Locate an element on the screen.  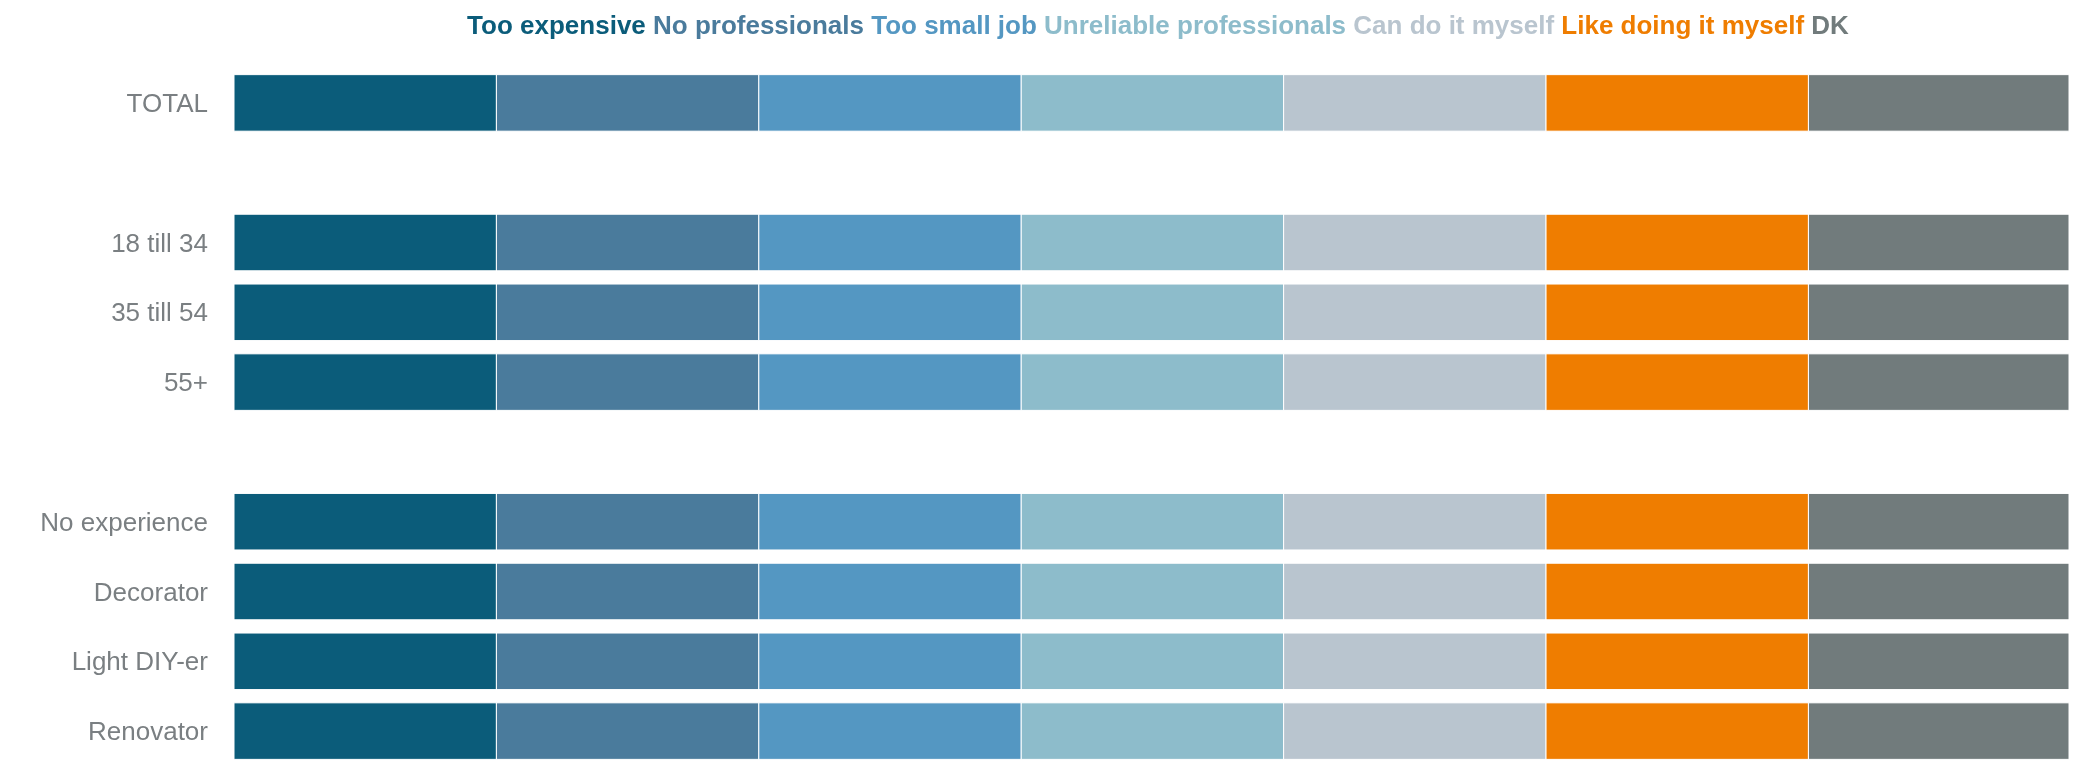
y-tick-label: 18 till 34 is located at coordinates (159, 242).